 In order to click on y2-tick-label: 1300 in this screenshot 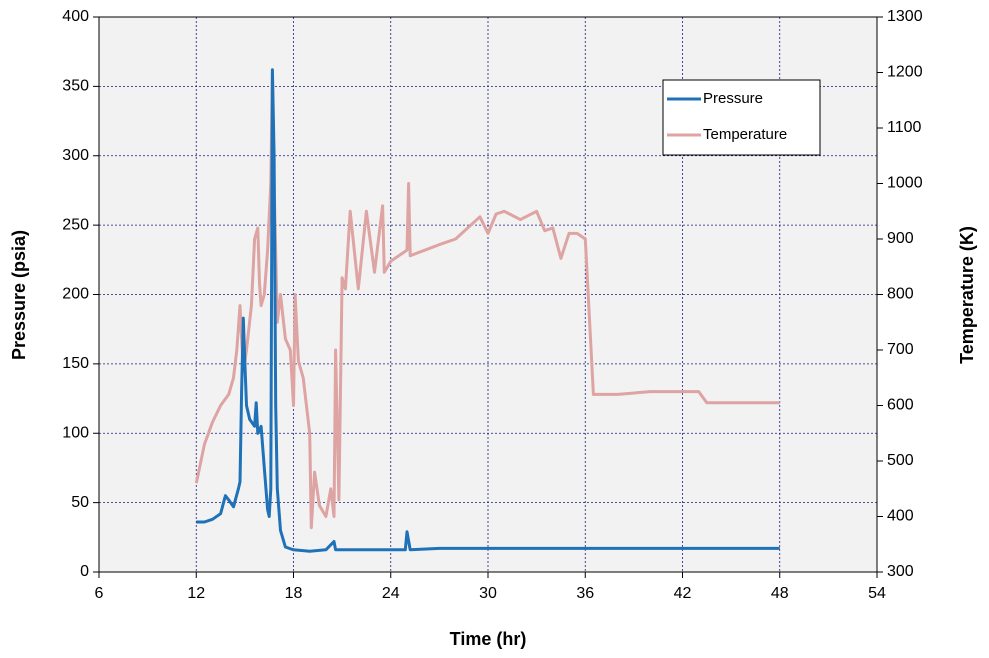, I will do `click(905, 16)`.